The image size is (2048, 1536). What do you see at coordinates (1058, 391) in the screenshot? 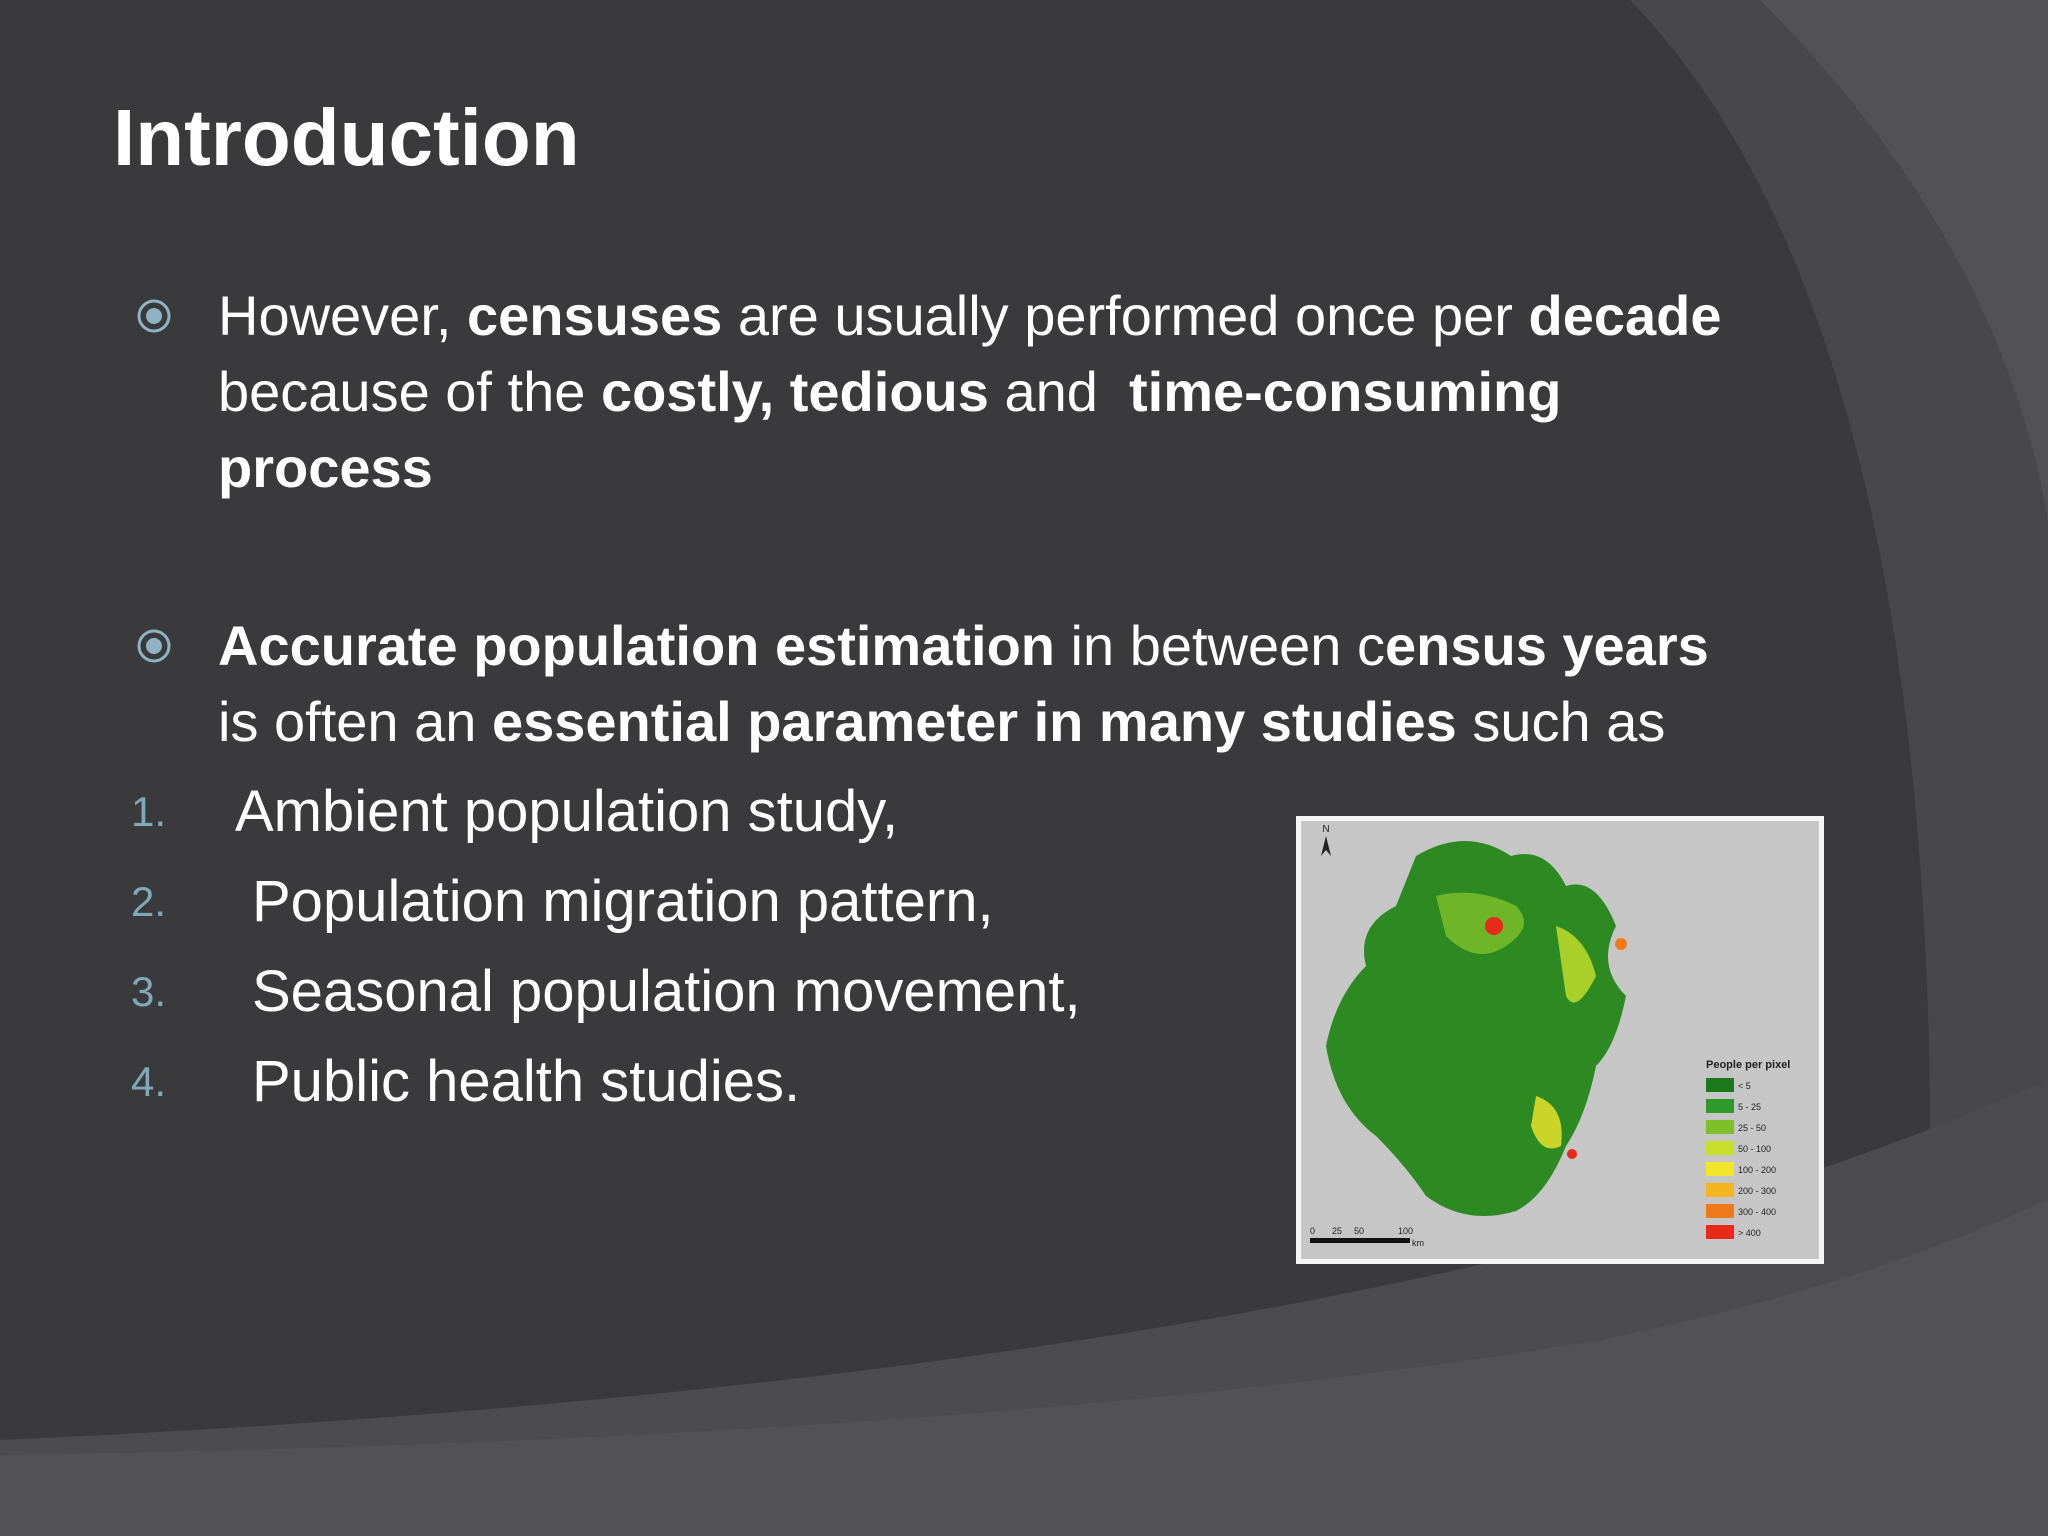
I see `text: and` at bounding box center [1058, 391].